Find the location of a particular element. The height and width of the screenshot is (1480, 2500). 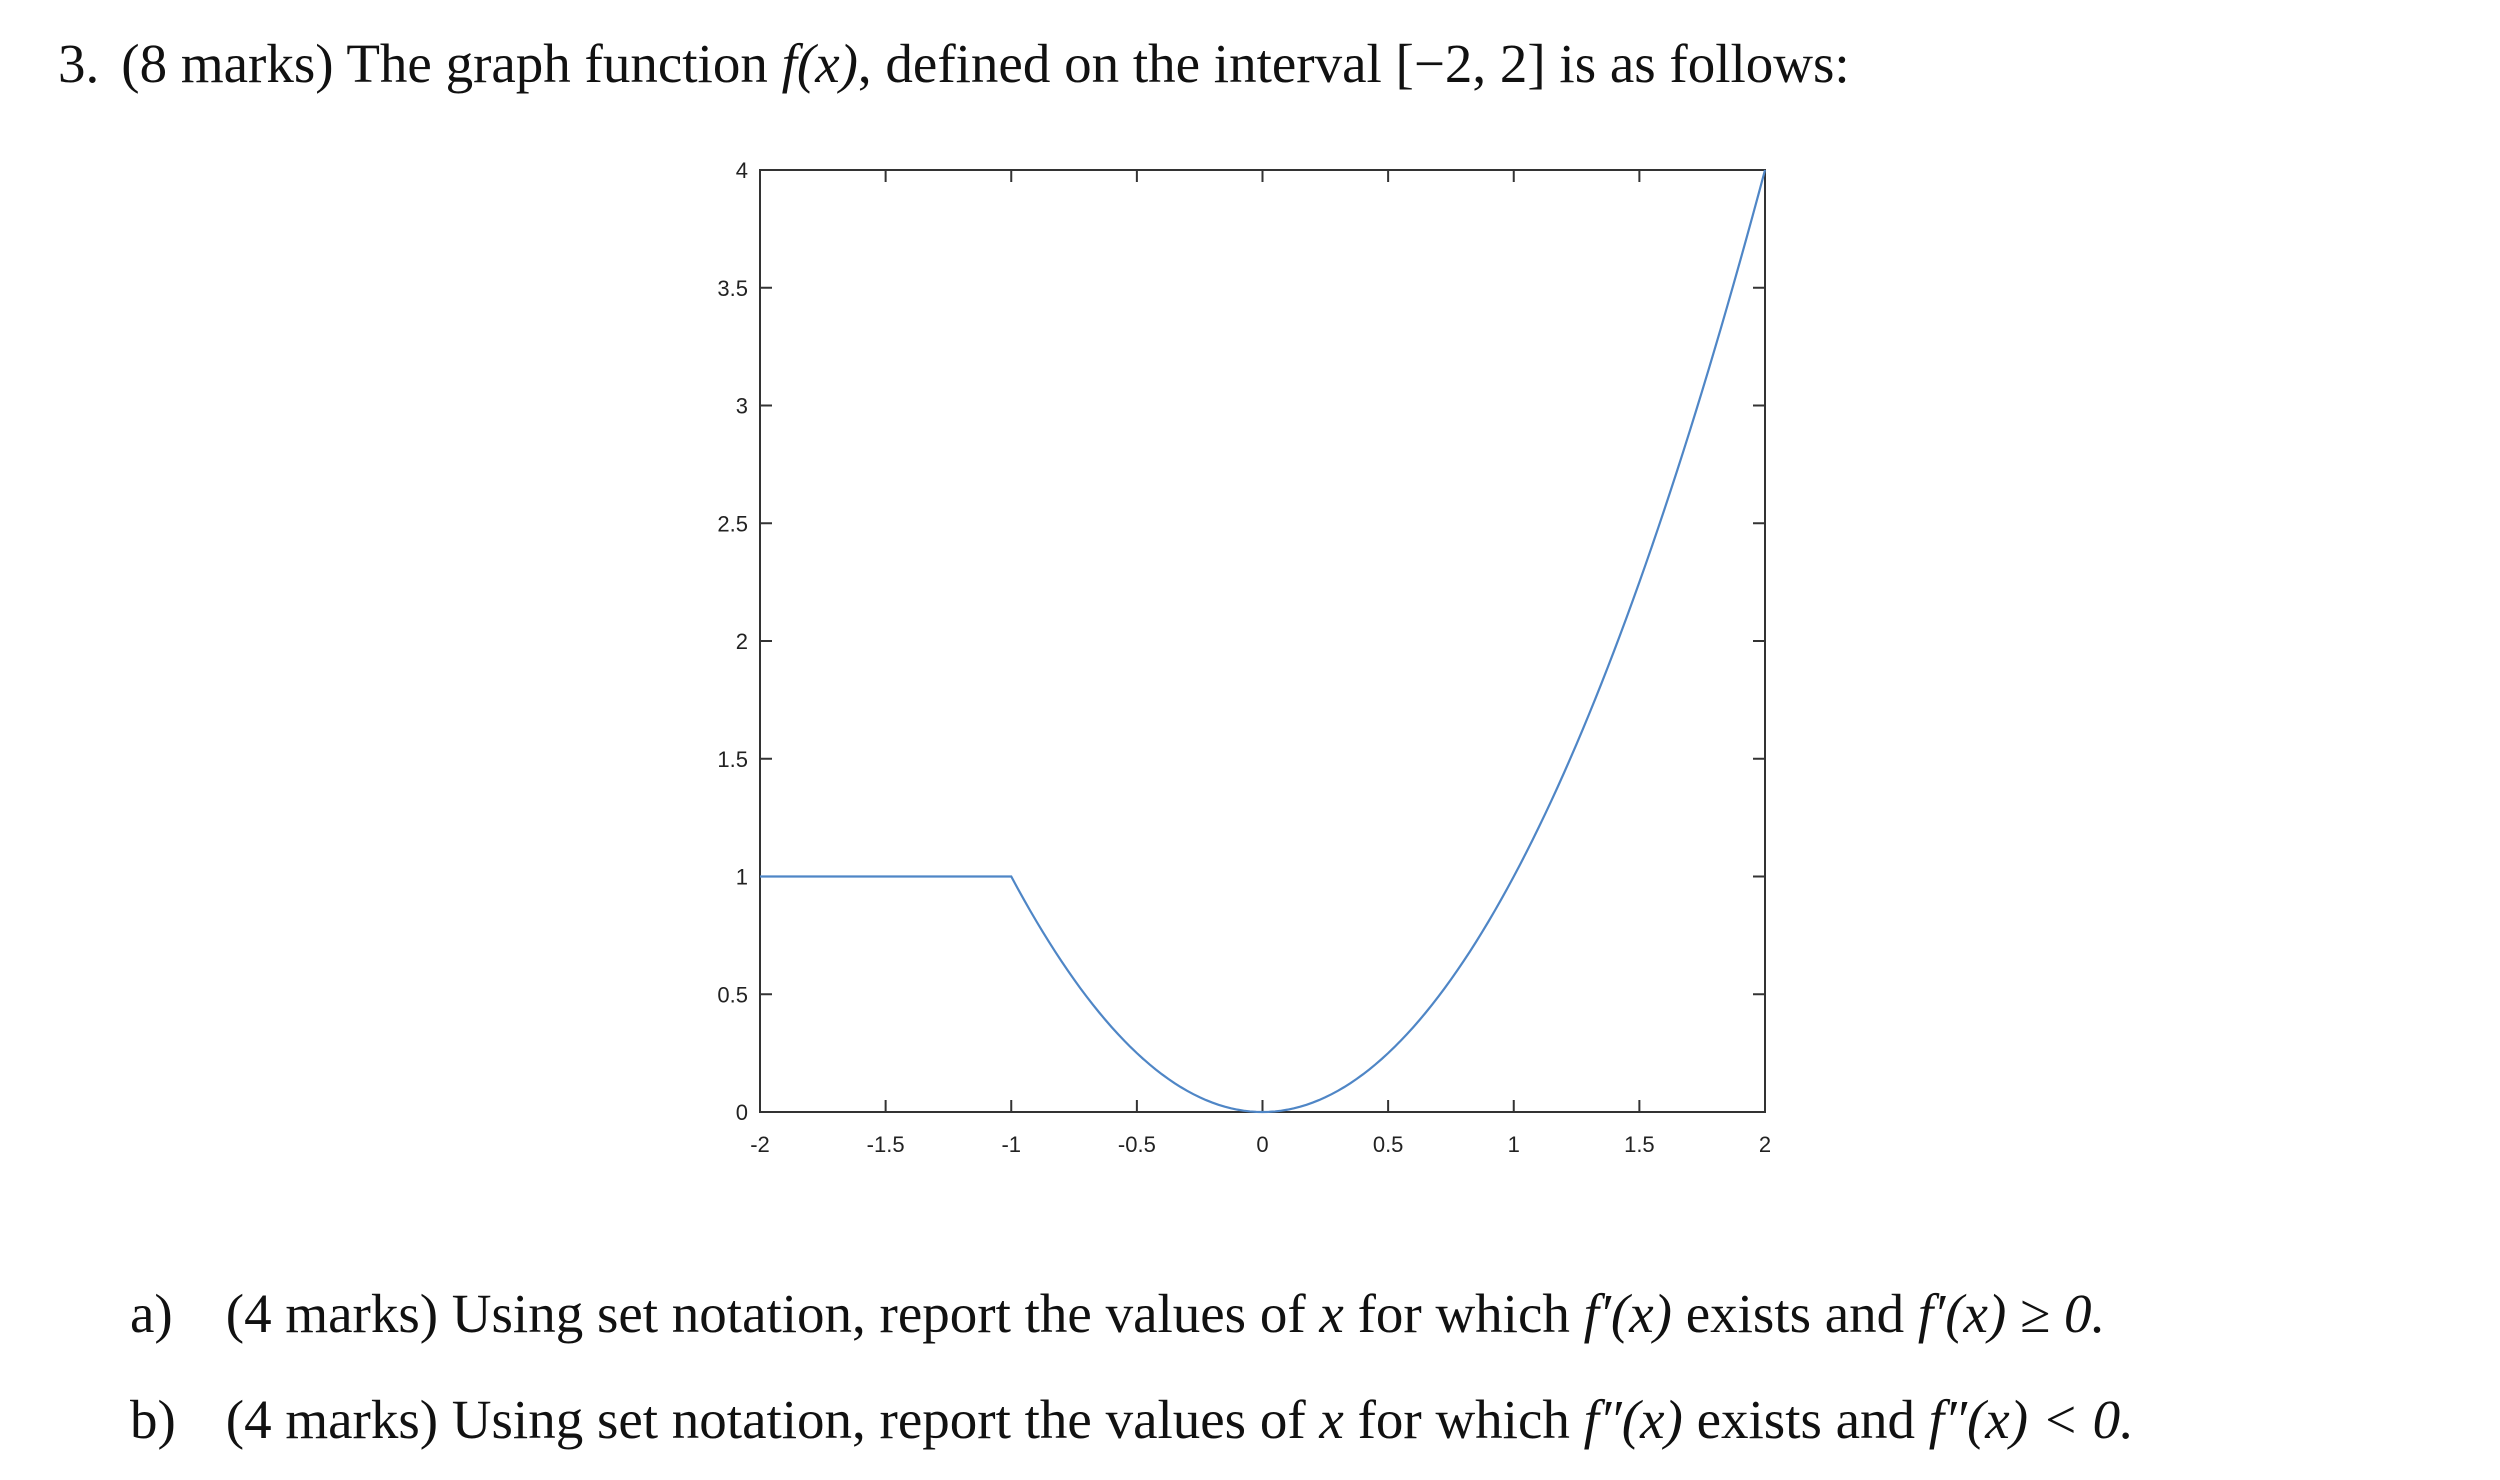

part-b-marks: (4 marks) is located at coordinates (332, 1419).